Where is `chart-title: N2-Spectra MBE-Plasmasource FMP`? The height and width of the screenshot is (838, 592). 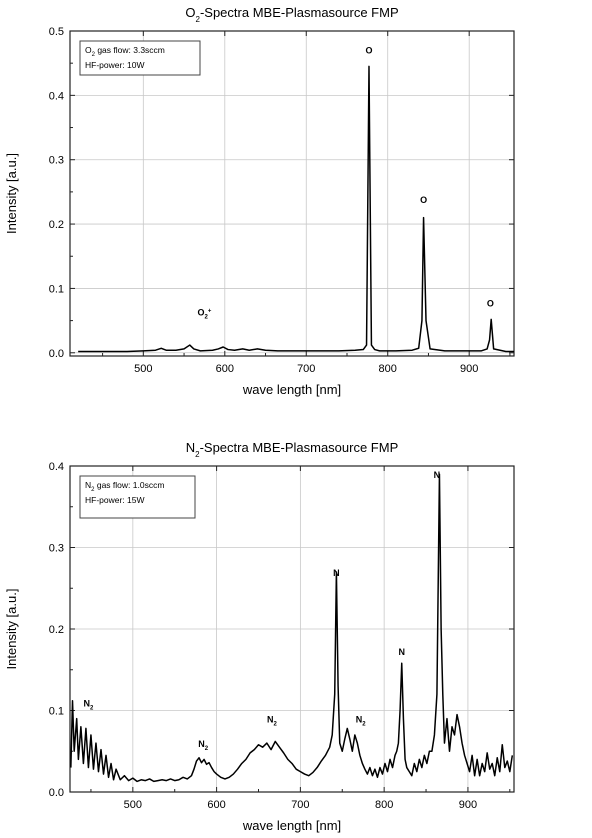
chart-title: N2-Spectra MBE-Plasmasource FMP is located at coordinates (292, 449).